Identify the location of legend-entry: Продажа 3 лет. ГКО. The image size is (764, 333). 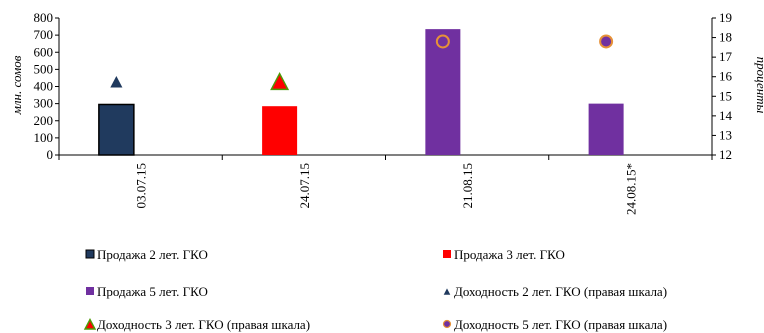
(504, 254).